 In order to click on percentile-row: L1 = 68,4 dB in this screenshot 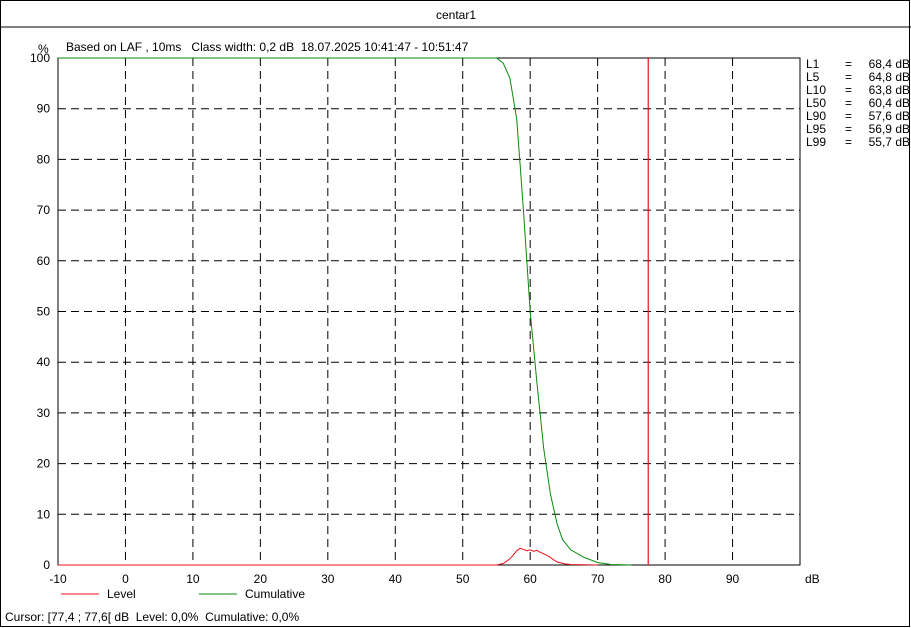, I will do `click(858, 64)`.